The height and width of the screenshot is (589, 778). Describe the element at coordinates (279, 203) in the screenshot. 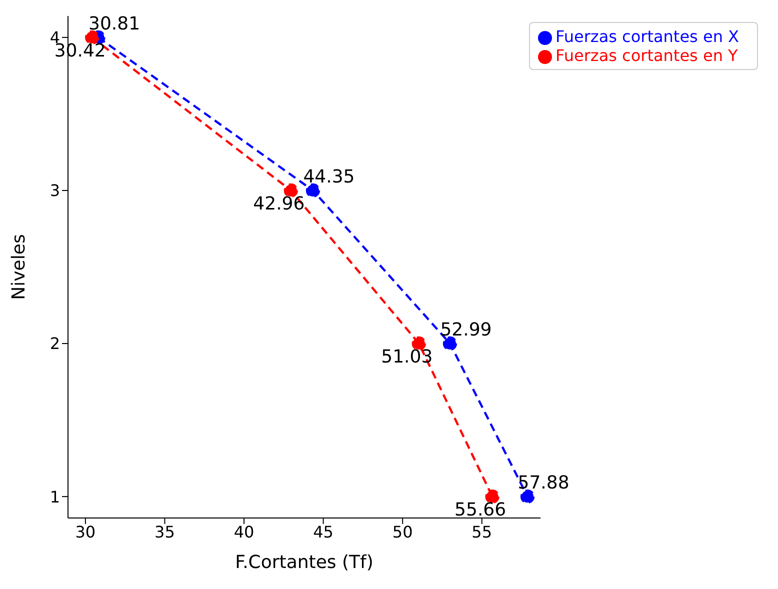

I see `data-label: 42.96` at that location.